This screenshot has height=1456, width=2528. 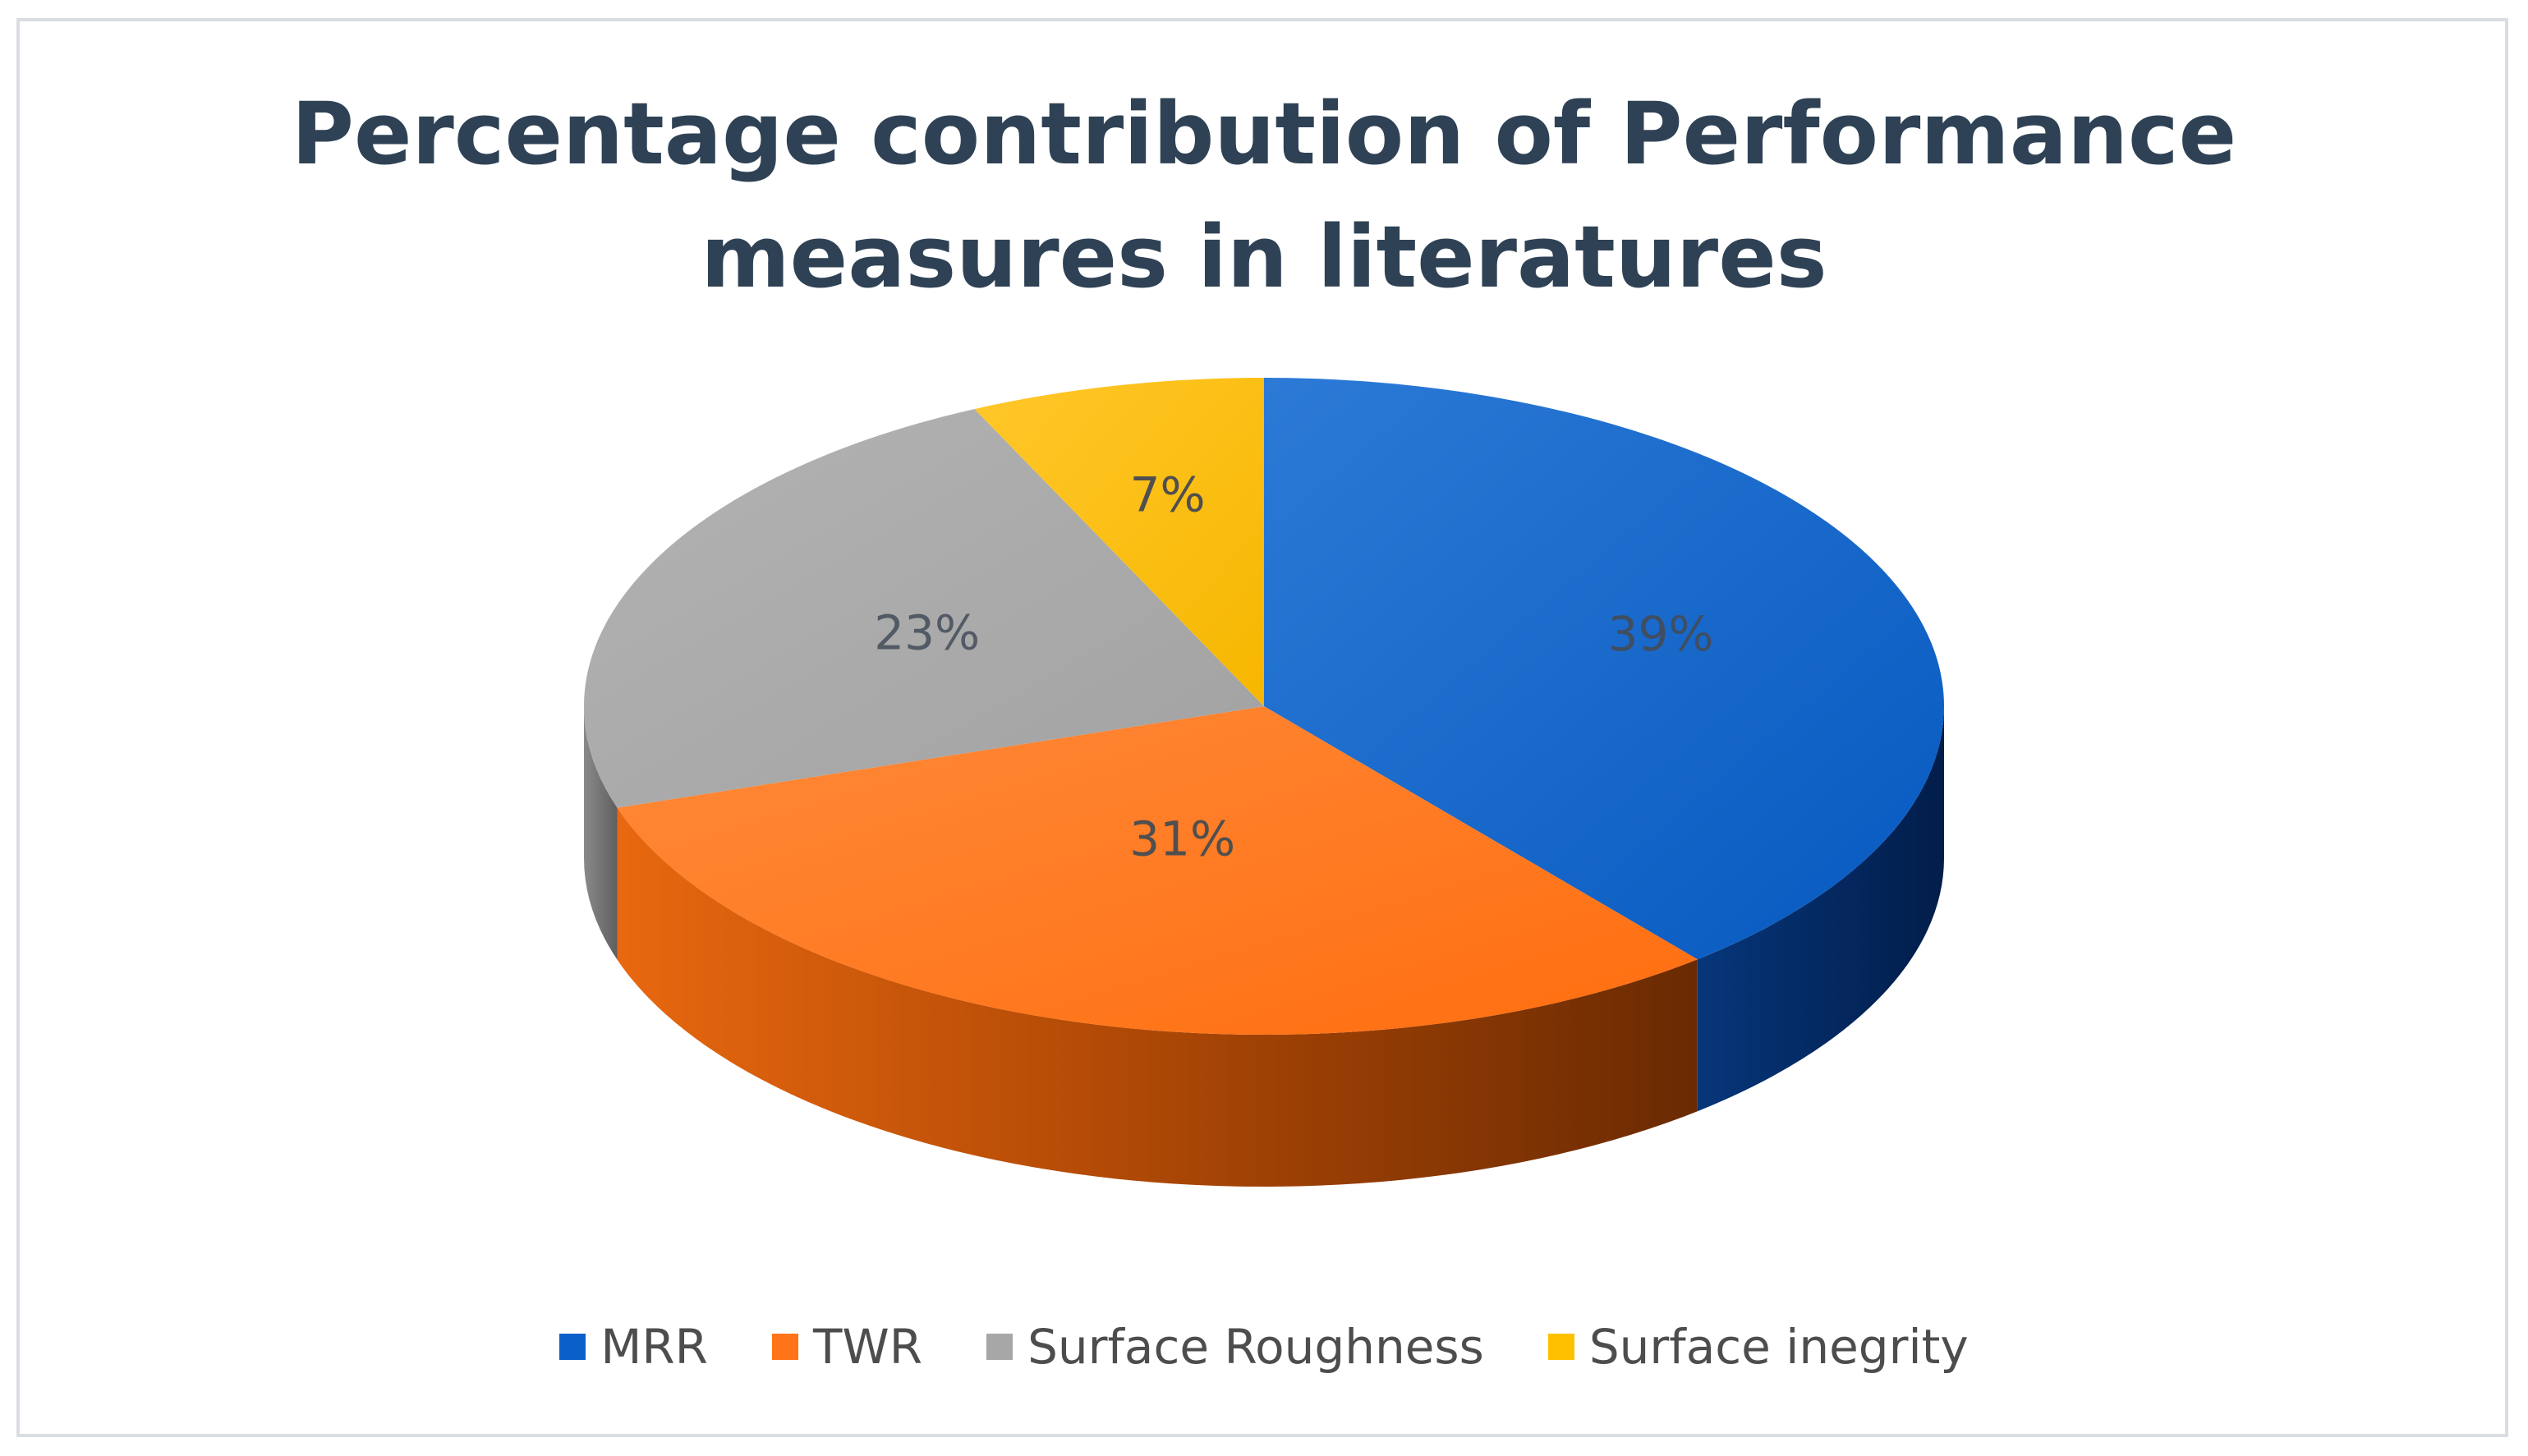 I want to click on data-label-surface-roughness: 23%, so click(x=927, y=632).